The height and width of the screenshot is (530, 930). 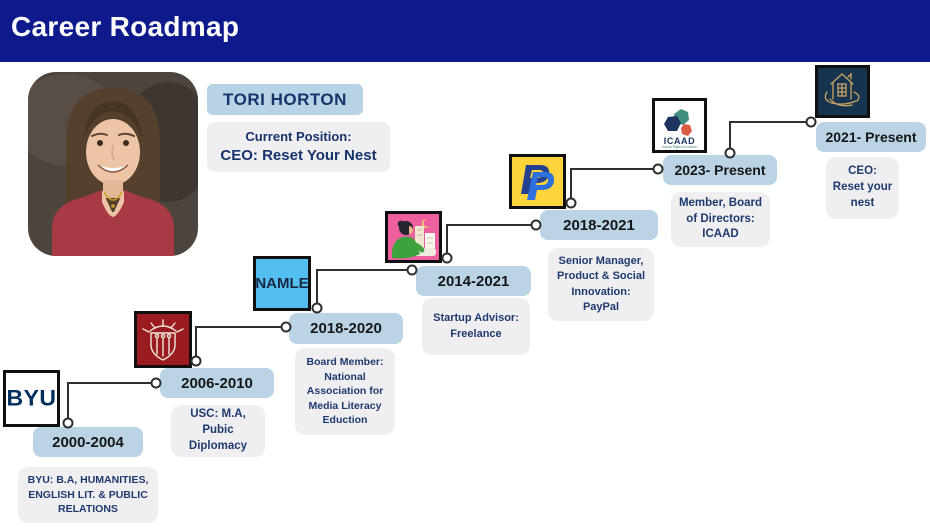 I want to click on usc-logo, so click(x=163, y=339).